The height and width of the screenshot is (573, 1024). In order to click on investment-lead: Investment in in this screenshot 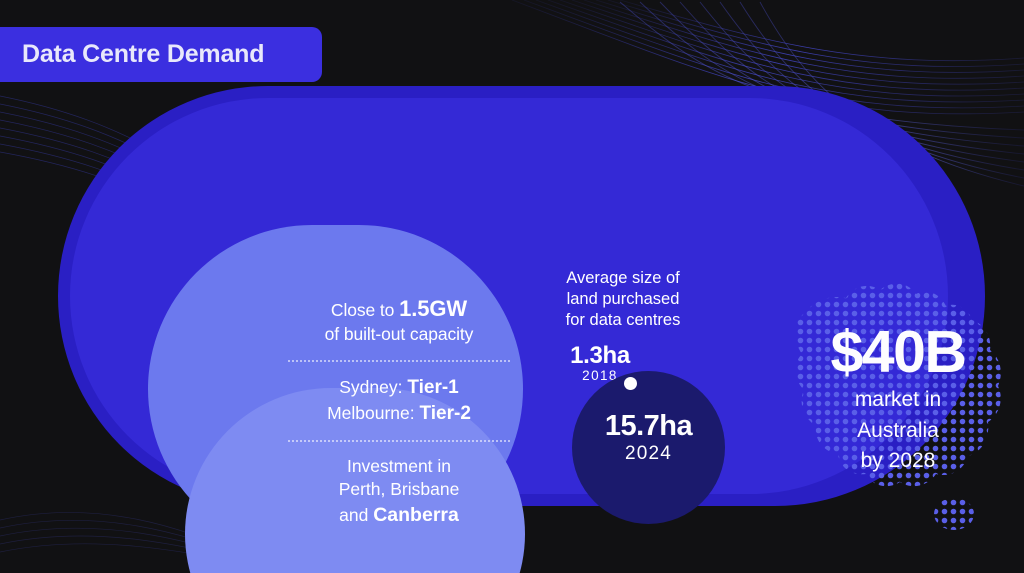, I will do `click(399, 465)`.